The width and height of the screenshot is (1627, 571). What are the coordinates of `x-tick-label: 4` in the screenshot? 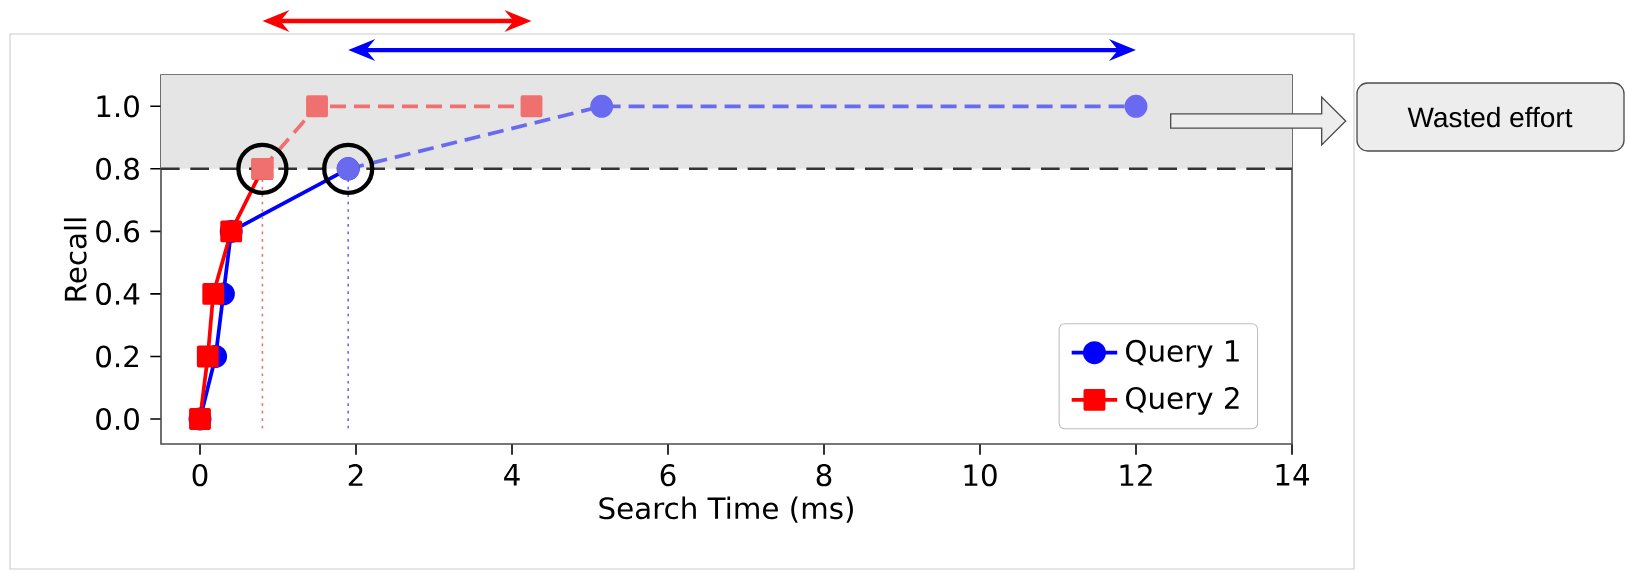 It's located at (512, 475).